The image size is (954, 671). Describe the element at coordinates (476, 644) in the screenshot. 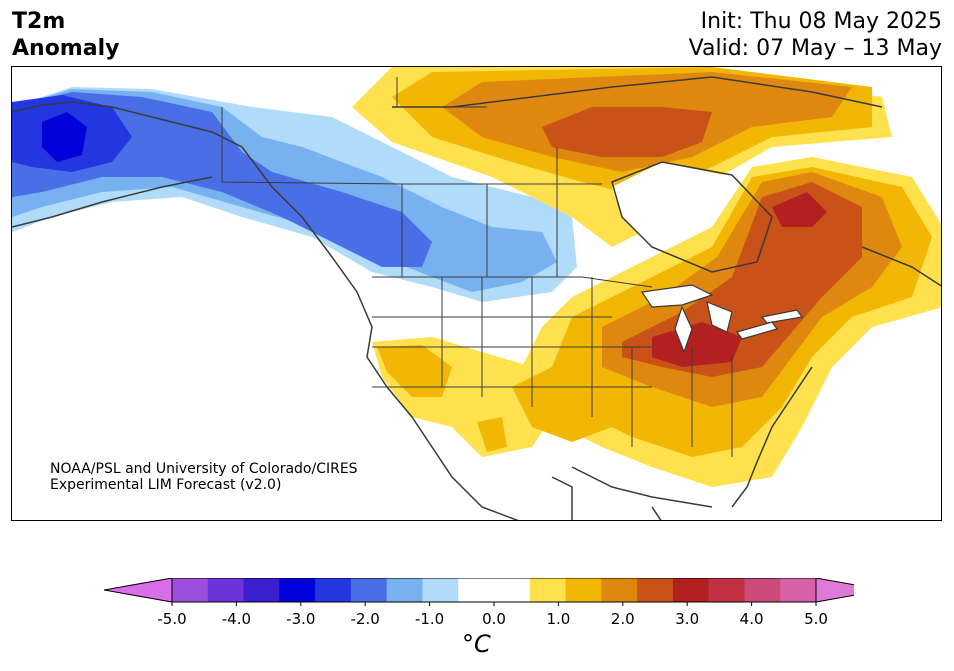

I see `colorbar-unit: °C` at that location.